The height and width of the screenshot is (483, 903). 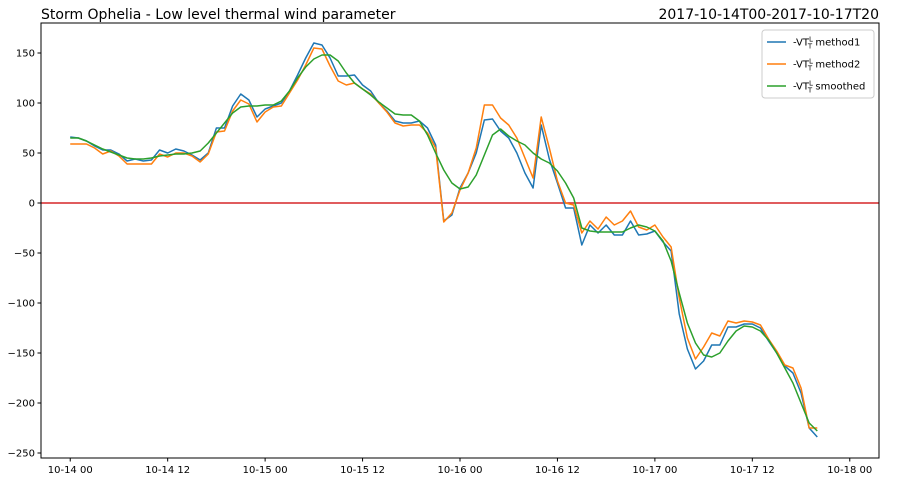 I want to click on x-tick-label: 10-17 00, so click(x=654, y=470).